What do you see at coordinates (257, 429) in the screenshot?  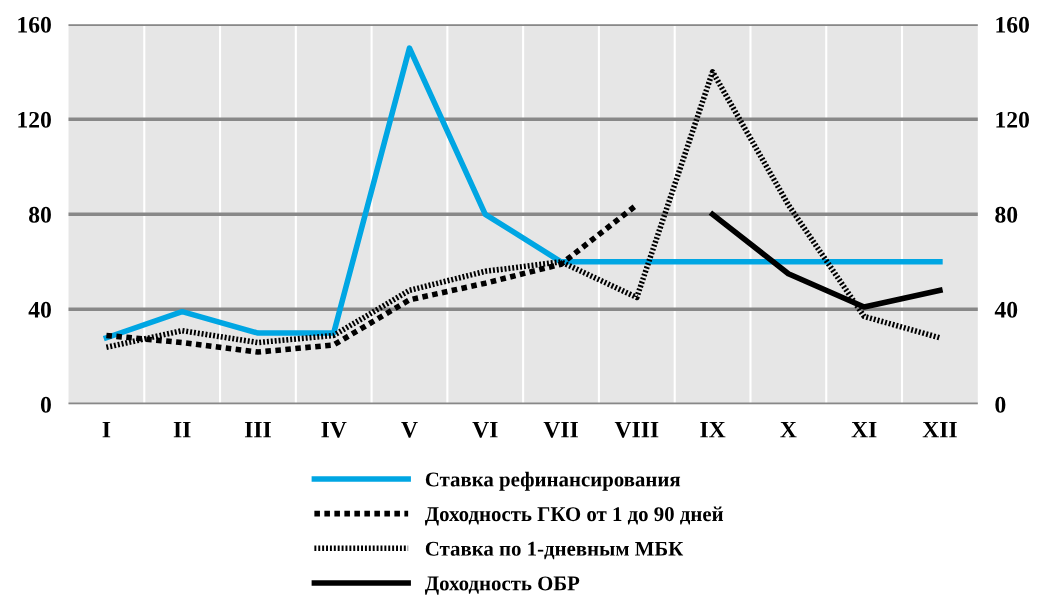 I see `x-tick-label: III` at bounding box center [257, 429].